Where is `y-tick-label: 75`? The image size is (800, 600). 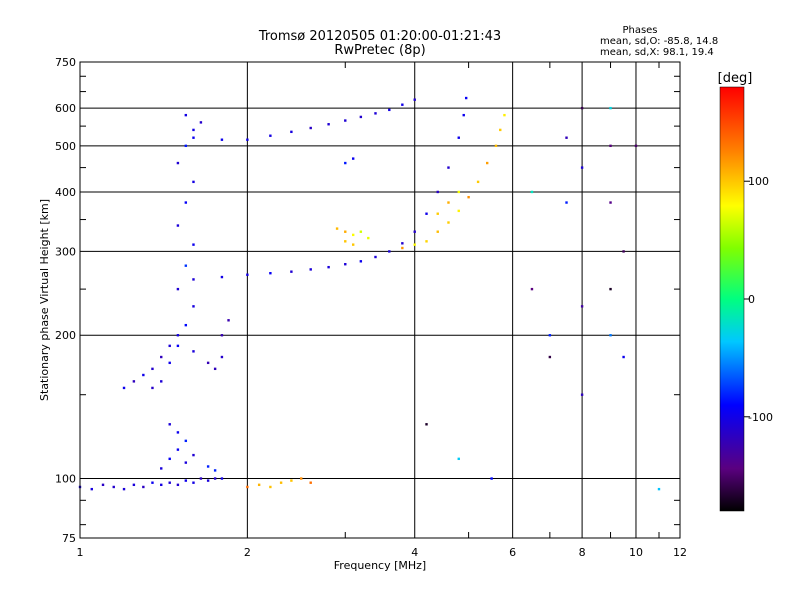
y-tick-label: 75 is located at coordinates (69, 538).